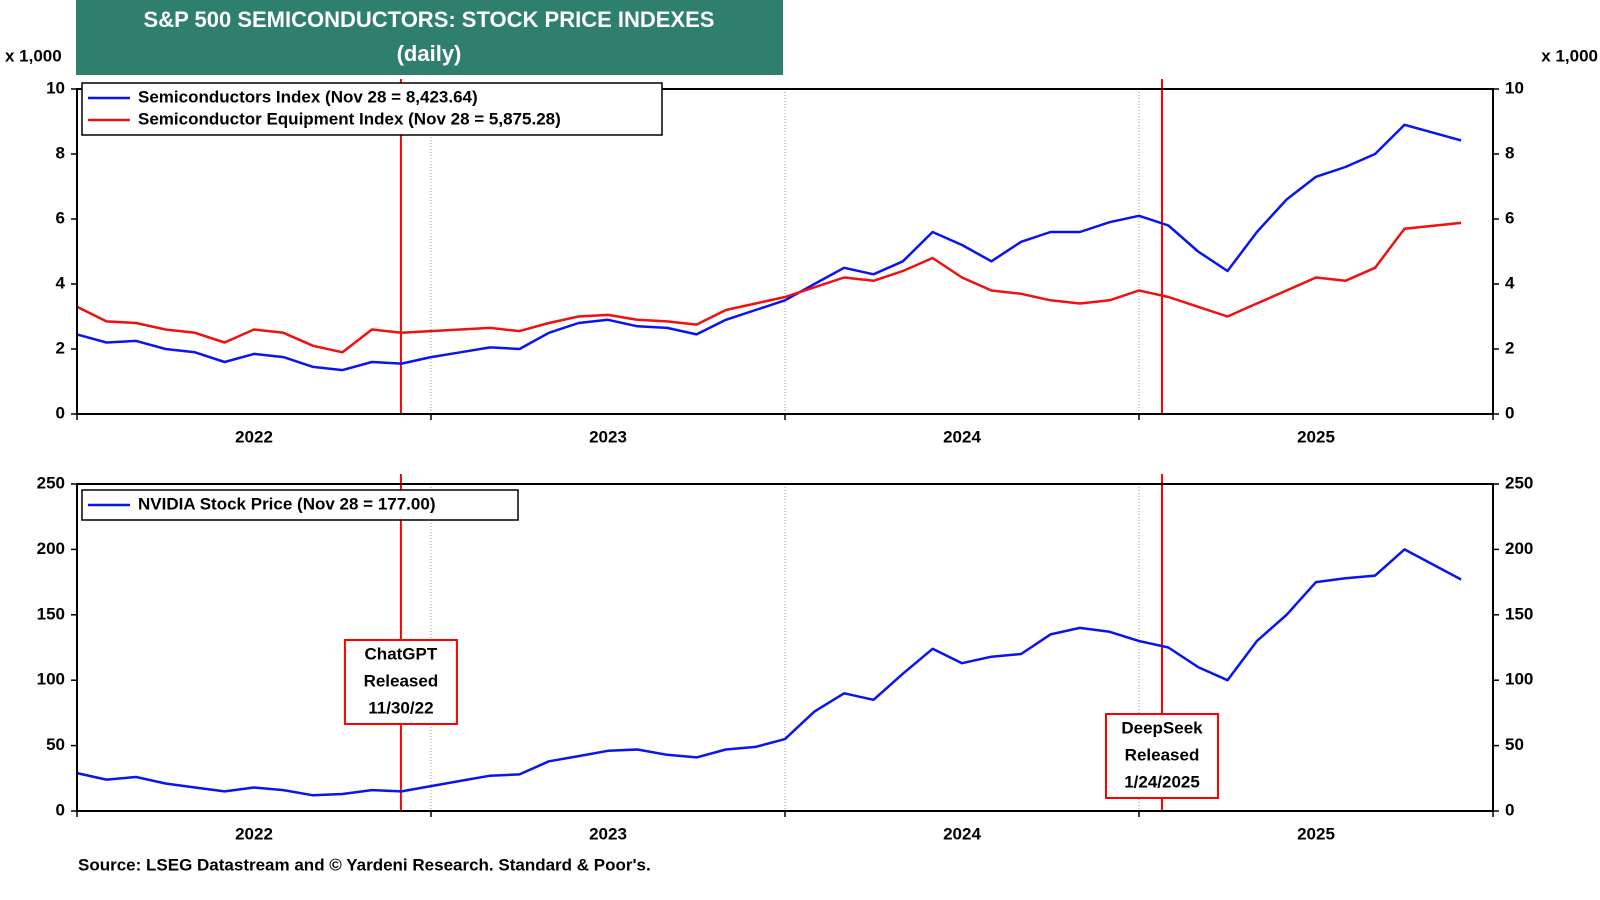 This screenshot has height=900, width=1600. What do you see at coordinates (51, 679) in the screenshot?
I see `y-tick-label: 100` at bounding box center [51, 679].